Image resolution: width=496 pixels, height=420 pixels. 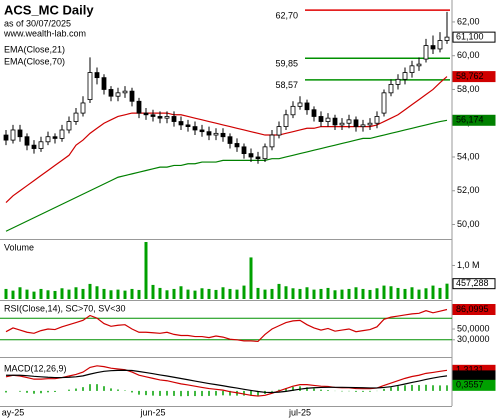 What do you see at coordinates (468, 156) in the screenshot?
I see `y-tick-label: 54,00` at bounding box center [468, 156].